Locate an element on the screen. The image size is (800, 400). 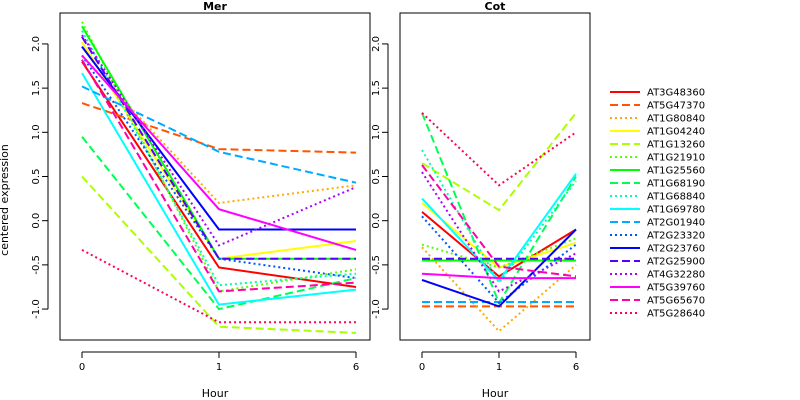
legend-label: AT4G32280 is located at coordinates (676, 275).